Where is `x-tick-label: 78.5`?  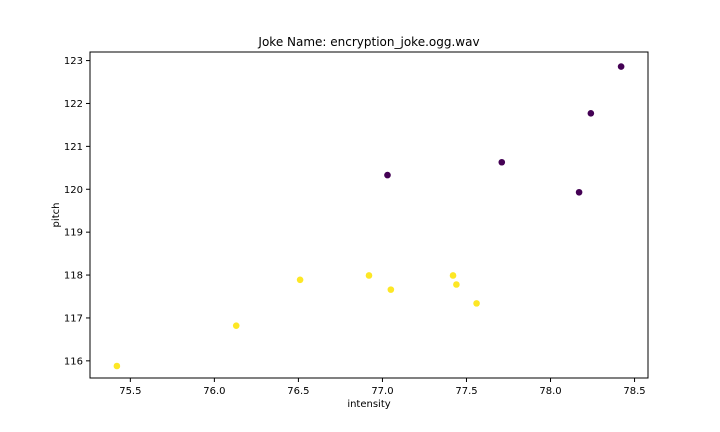
x-tick-label: 78.5 is located at coordinates (634, 391).